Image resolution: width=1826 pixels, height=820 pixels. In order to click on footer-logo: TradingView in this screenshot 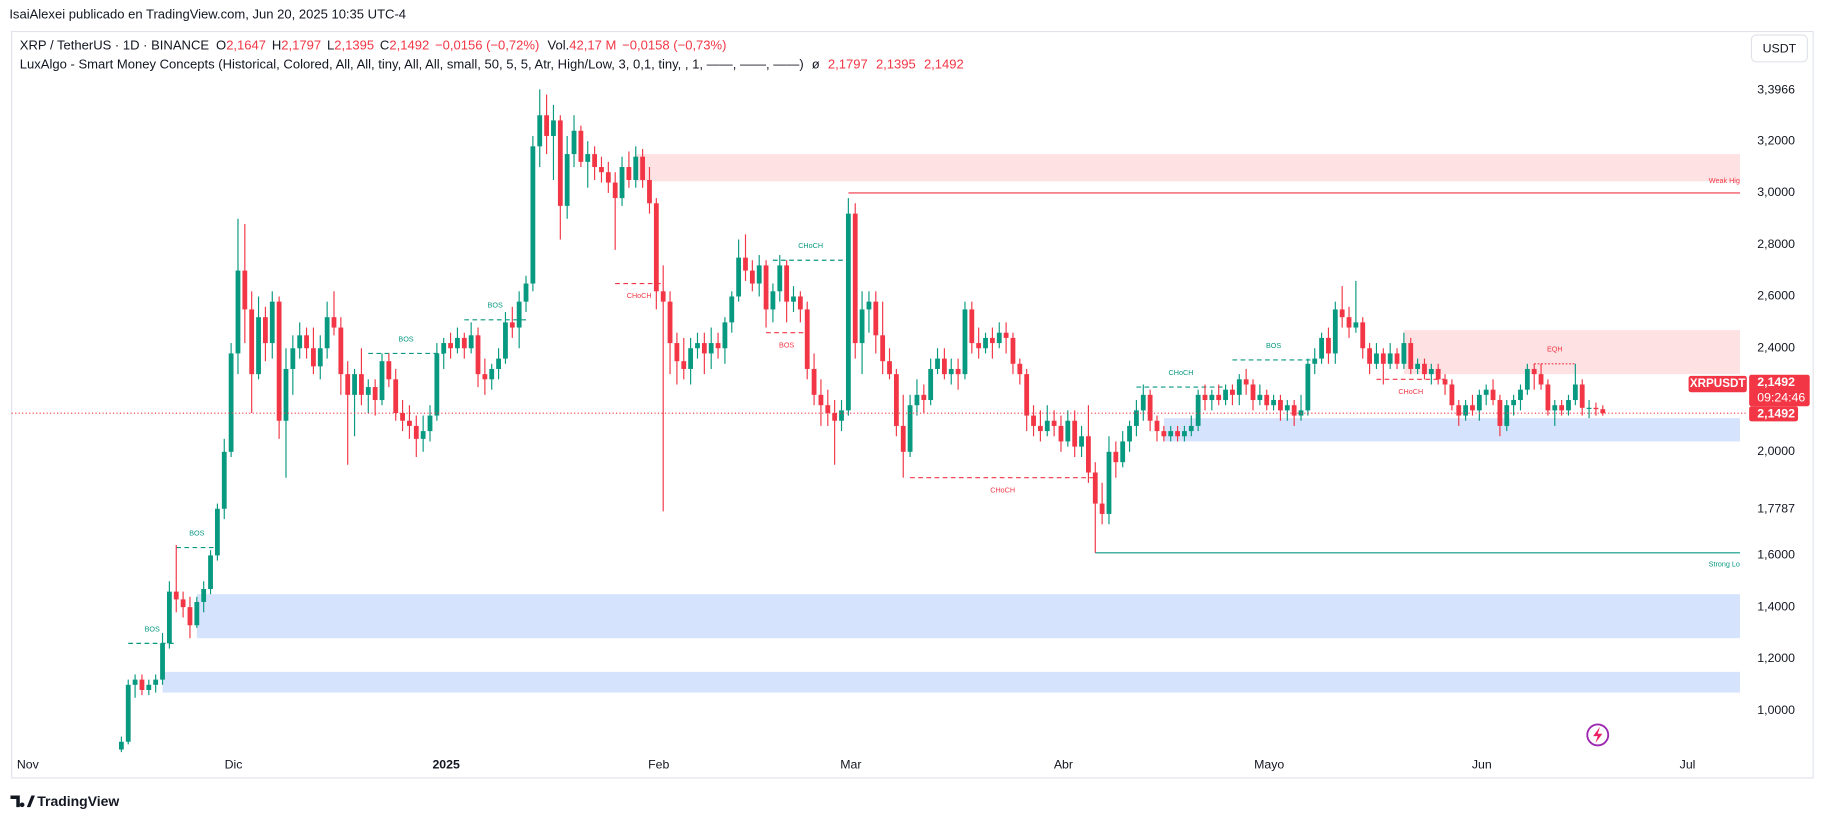, I will do `click(64, 801)`.